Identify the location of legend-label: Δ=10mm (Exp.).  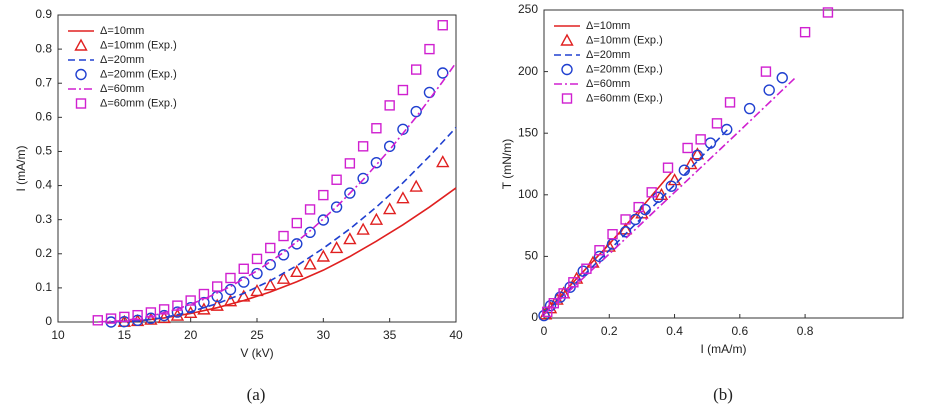
(624, 40).